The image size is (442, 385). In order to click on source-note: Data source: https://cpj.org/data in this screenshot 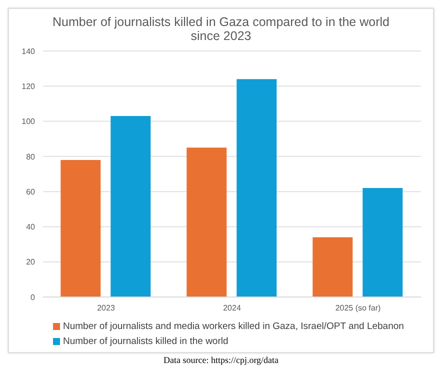, I will do `click(221, 360)`.